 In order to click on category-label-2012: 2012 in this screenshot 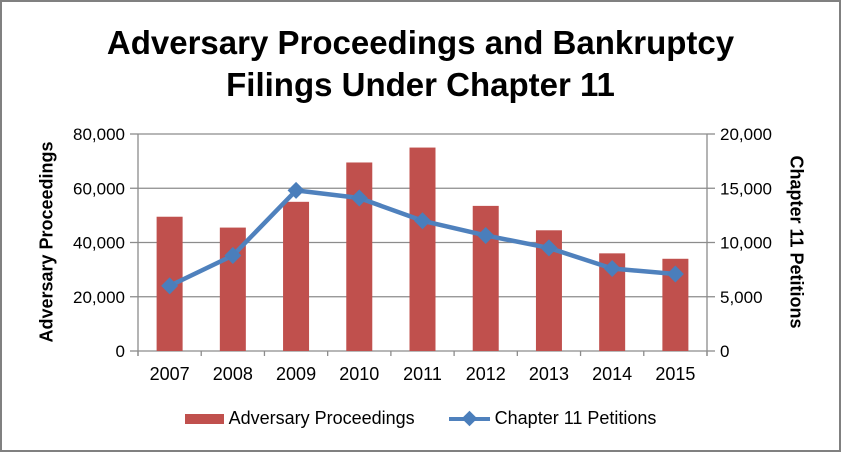, I will do `click(486, 374)`.